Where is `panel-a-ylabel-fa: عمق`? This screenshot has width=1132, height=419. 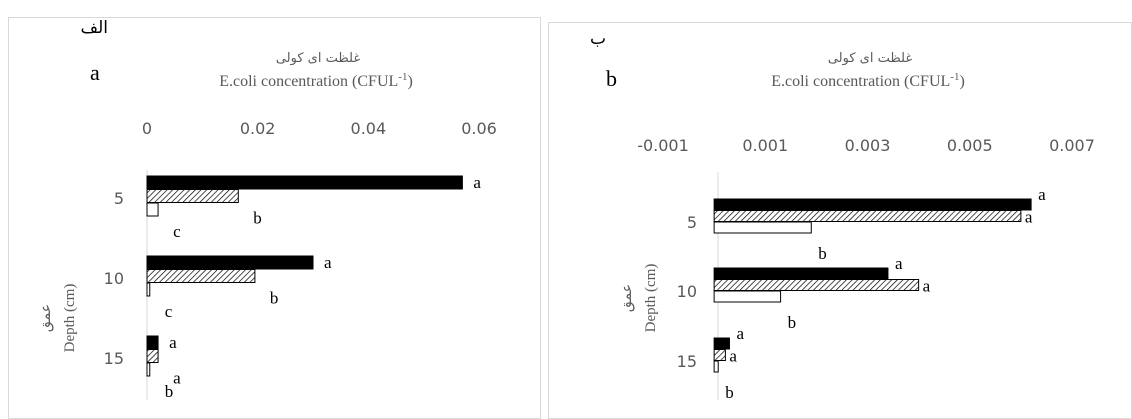 panel-a-ylabel-fa: عمق is located at coordinates (46, 318).